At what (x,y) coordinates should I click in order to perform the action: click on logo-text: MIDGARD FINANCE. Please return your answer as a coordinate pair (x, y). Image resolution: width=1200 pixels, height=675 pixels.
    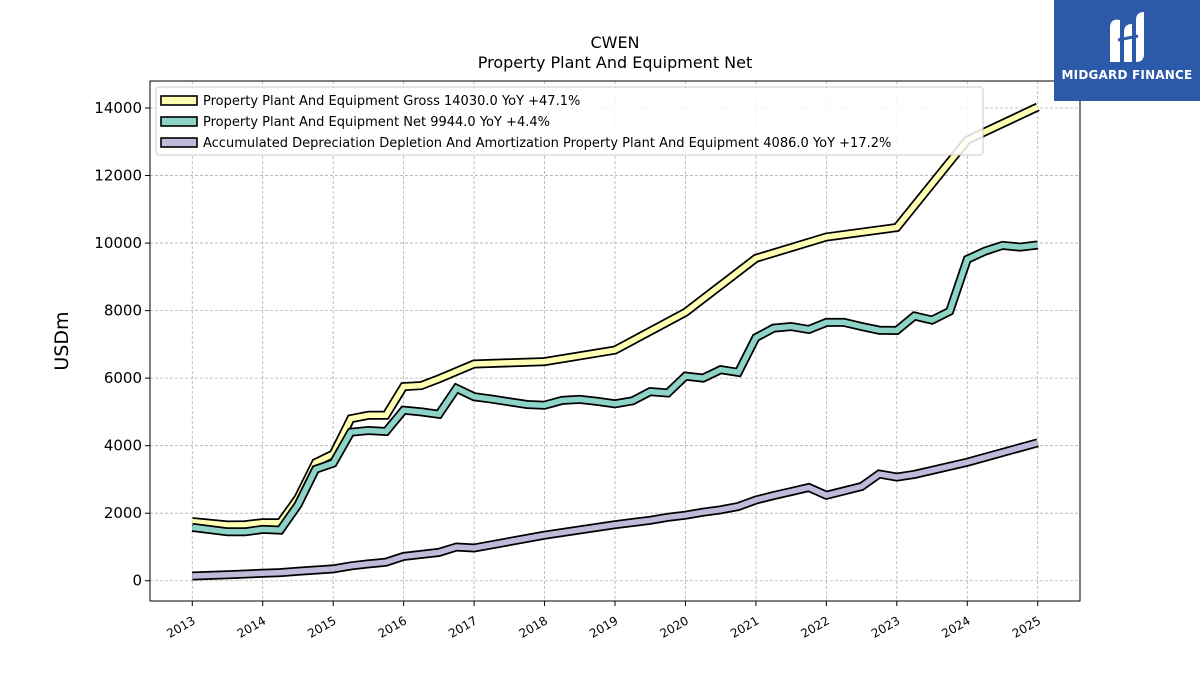
    Looking at the image, I should click on (1127, 75).